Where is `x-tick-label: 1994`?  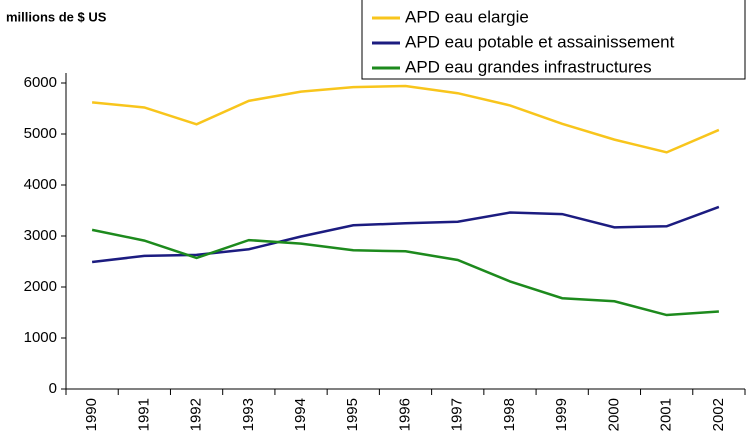
x-tick-label: 1994 is located at coordinates (300, 414).